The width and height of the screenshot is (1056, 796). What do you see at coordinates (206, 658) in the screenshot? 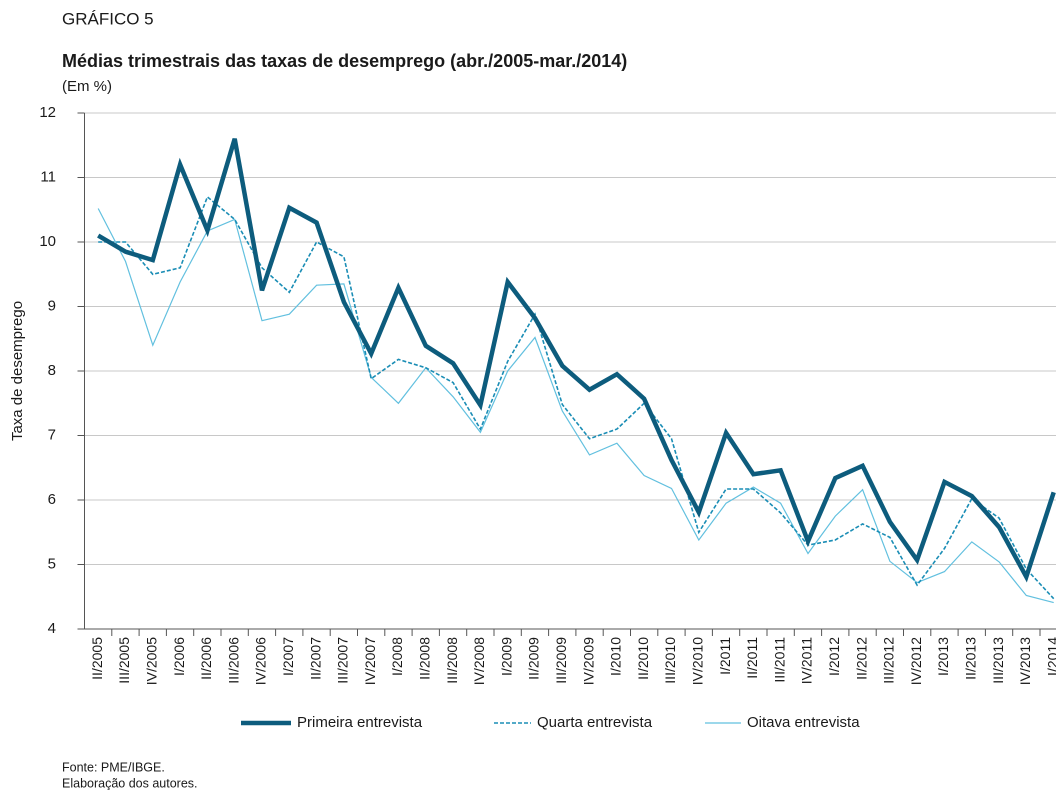
I see `x-tick-label: II/2006` at bounding box center [206, 658].